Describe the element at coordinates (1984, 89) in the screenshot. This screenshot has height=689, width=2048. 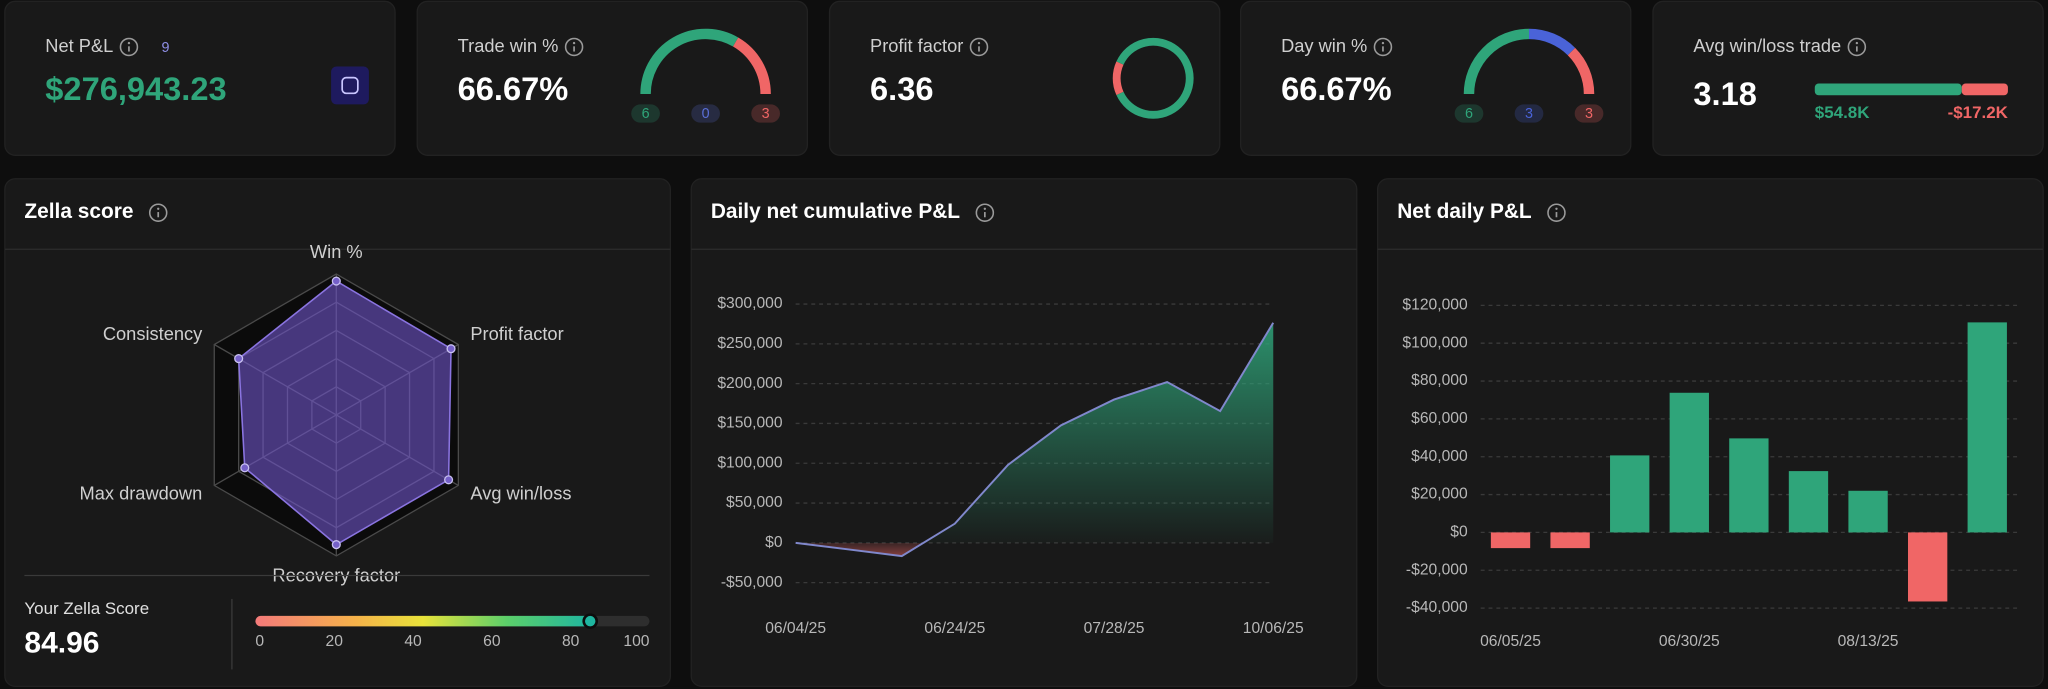
I see `avg-loss-bar` at that location.